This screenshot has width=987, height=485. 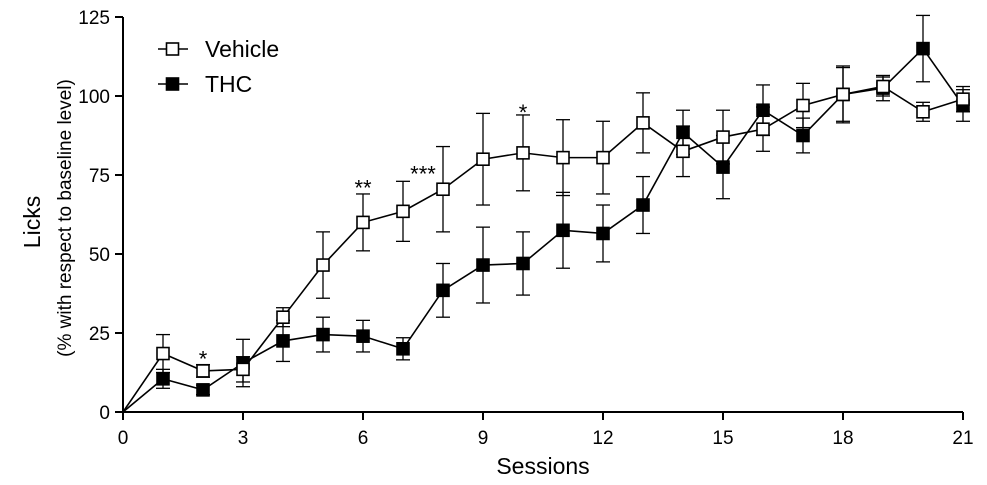 I want to click on y-tick-label: 0, so click(x=104, y=413).